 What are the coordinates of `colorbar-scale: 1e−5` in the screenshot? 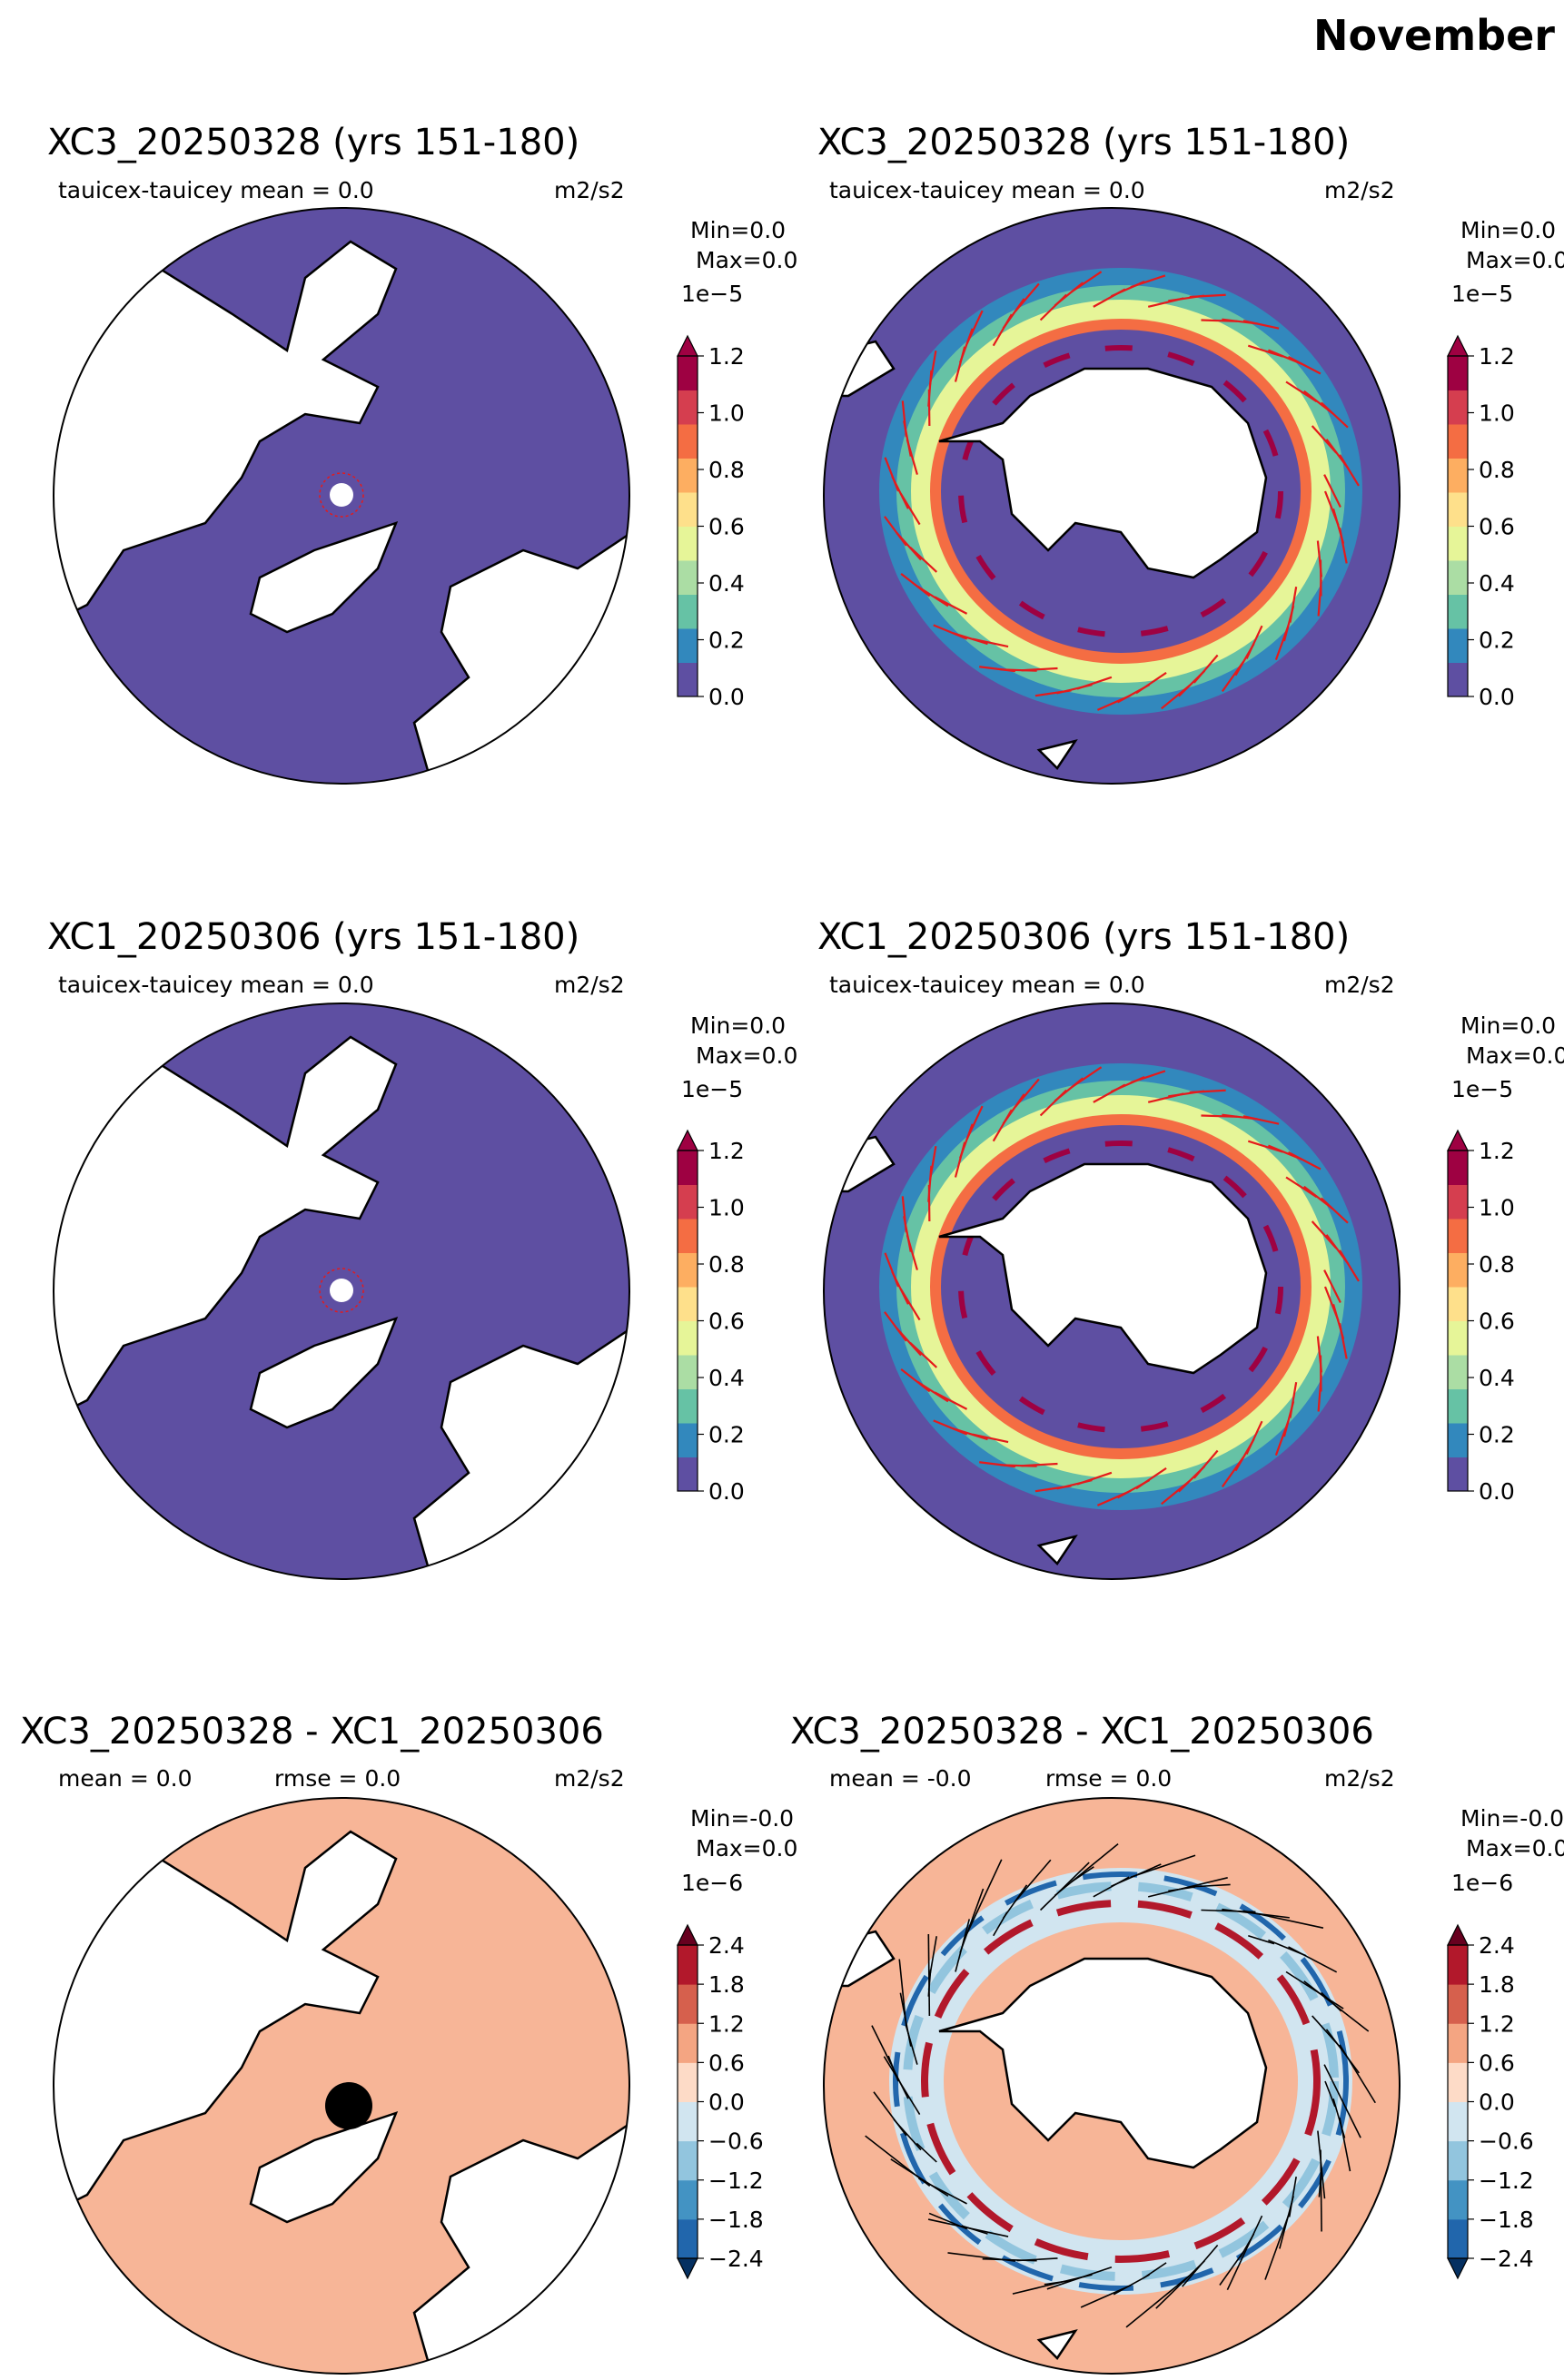 It's located at (712, 294).